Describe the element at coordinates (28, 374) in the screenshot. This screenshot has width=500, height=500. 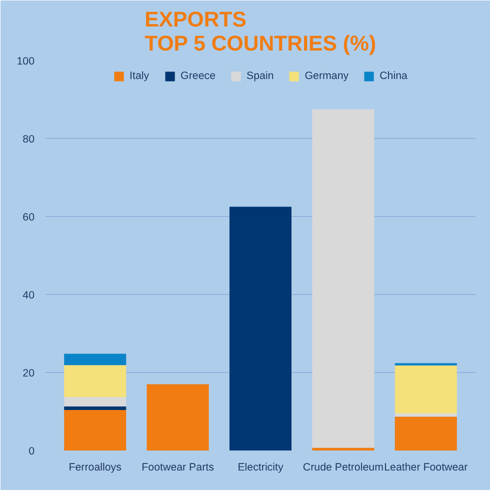
I see `y-tick-label: 20` at that location.